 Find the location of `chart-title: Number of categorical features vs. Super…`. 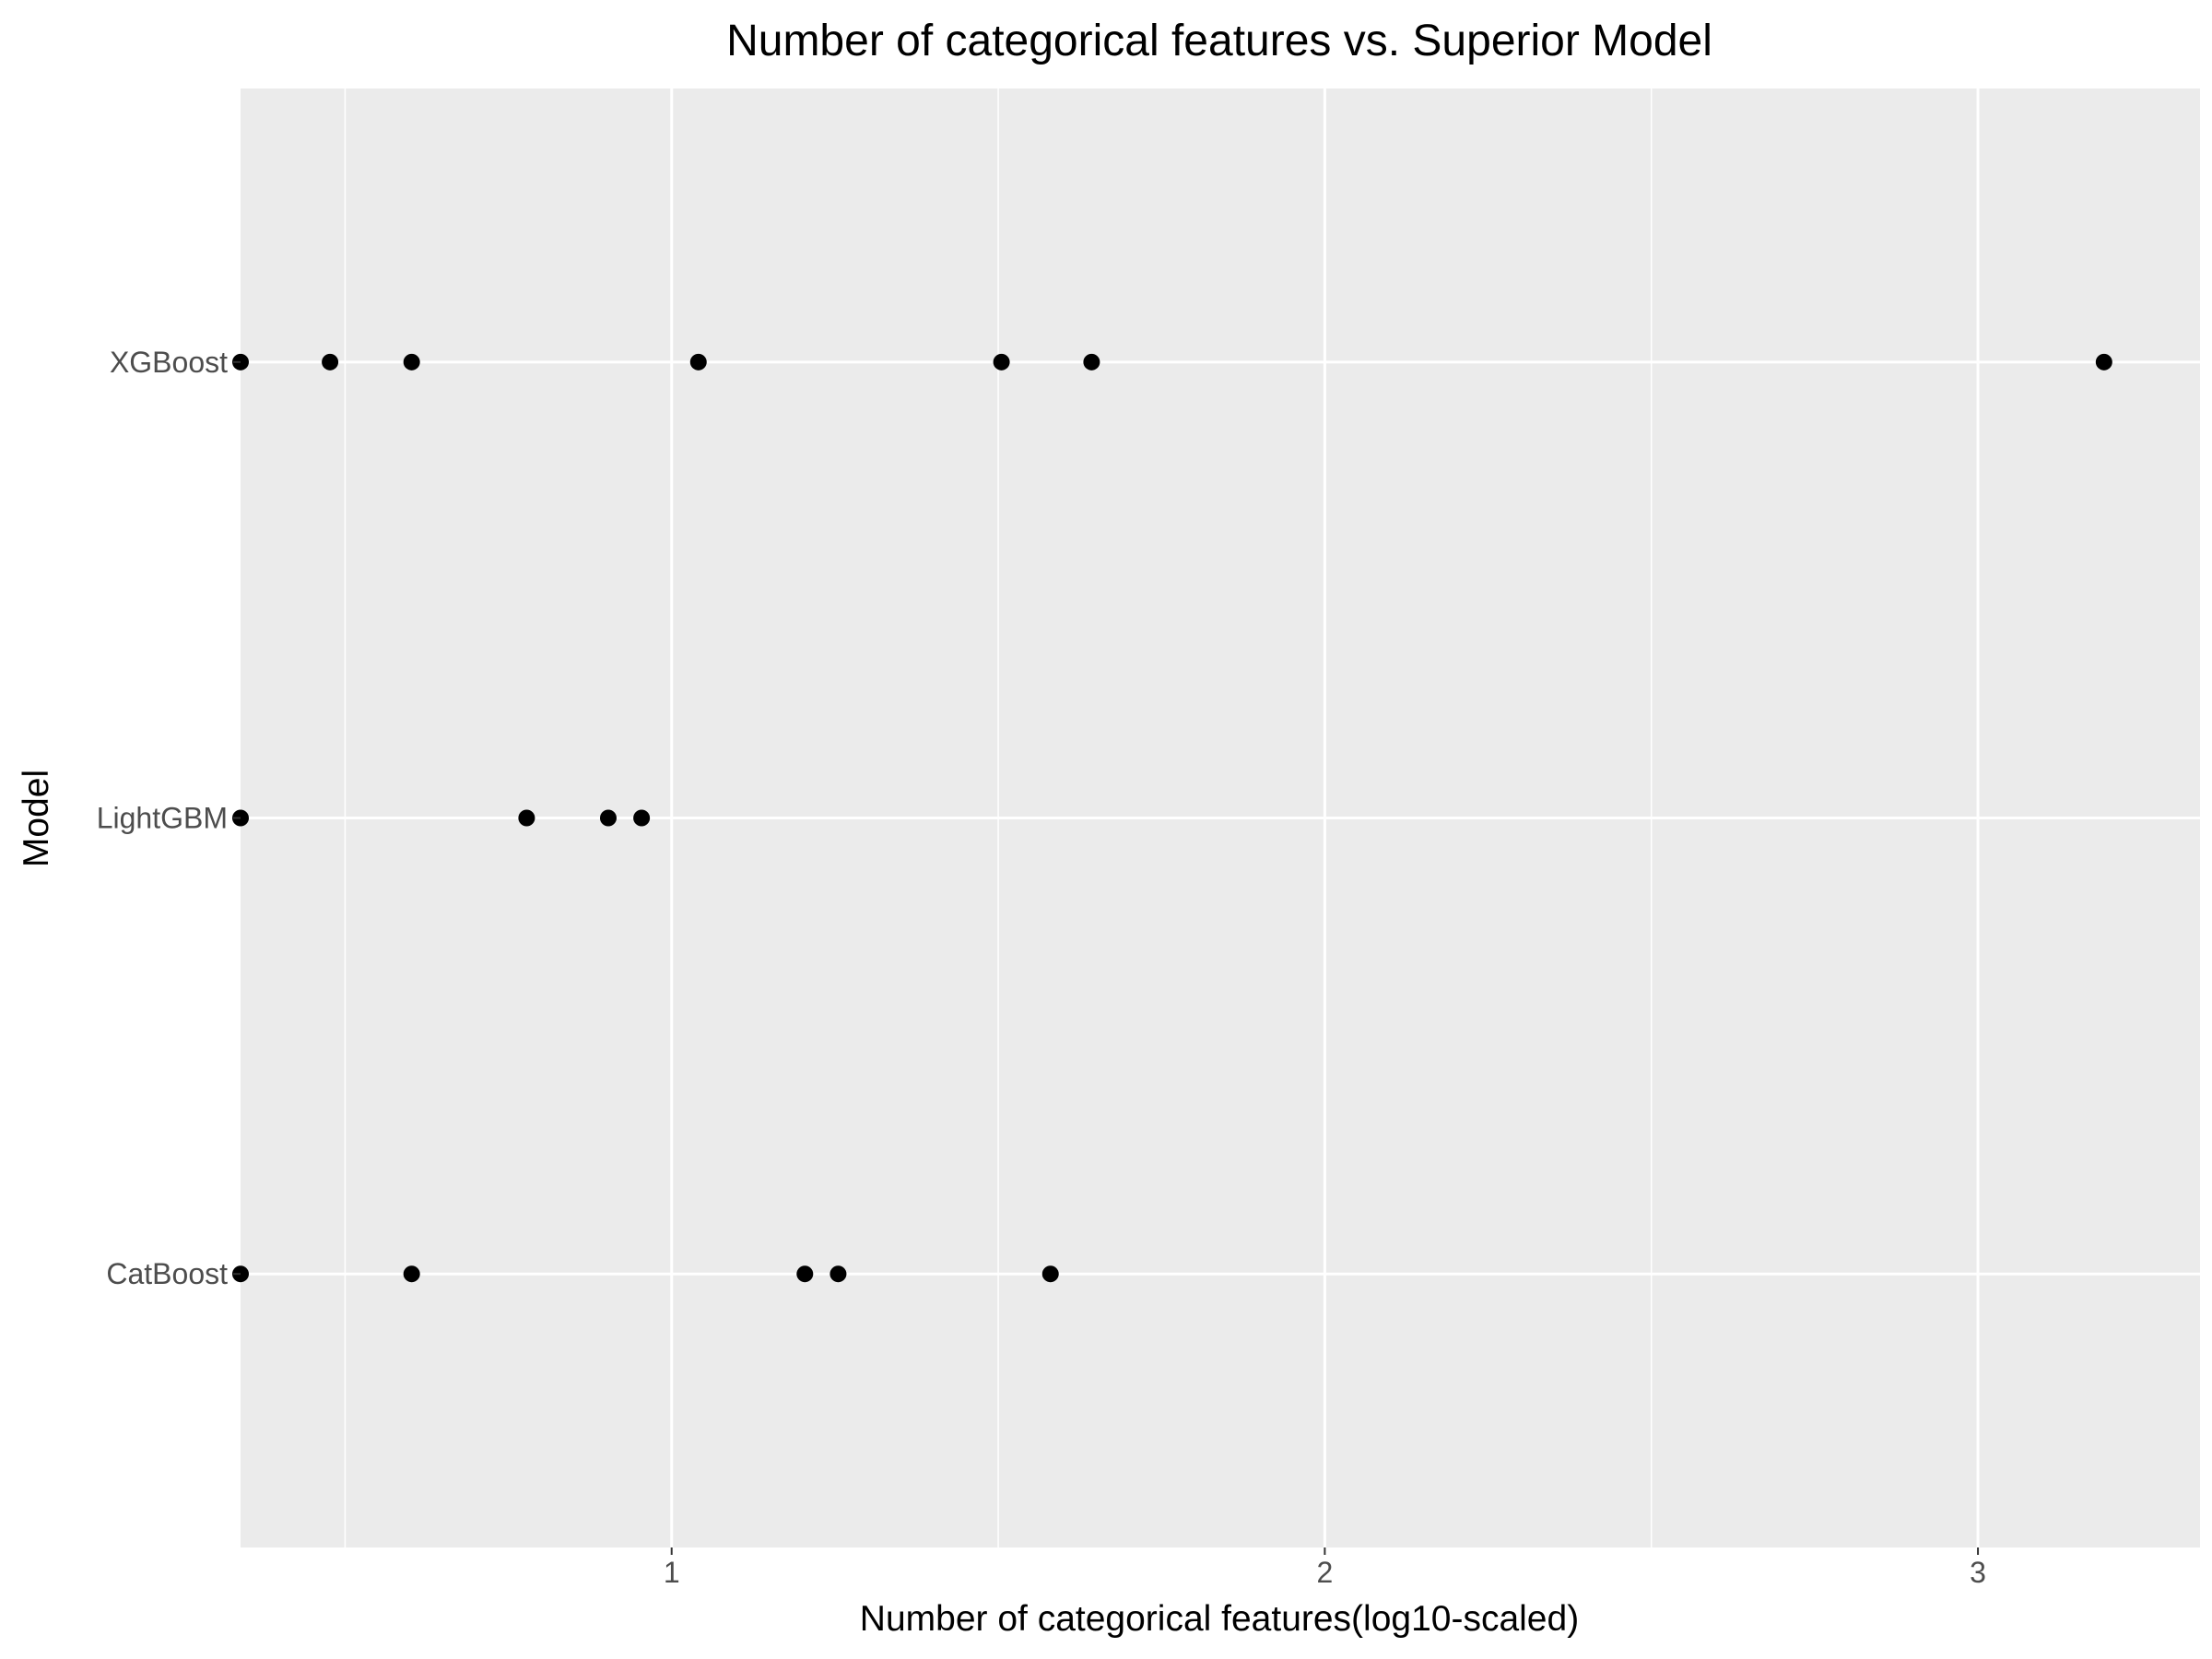

chart-title: Number of categorical features vs. Super… is located at coordinates (1219, 41).